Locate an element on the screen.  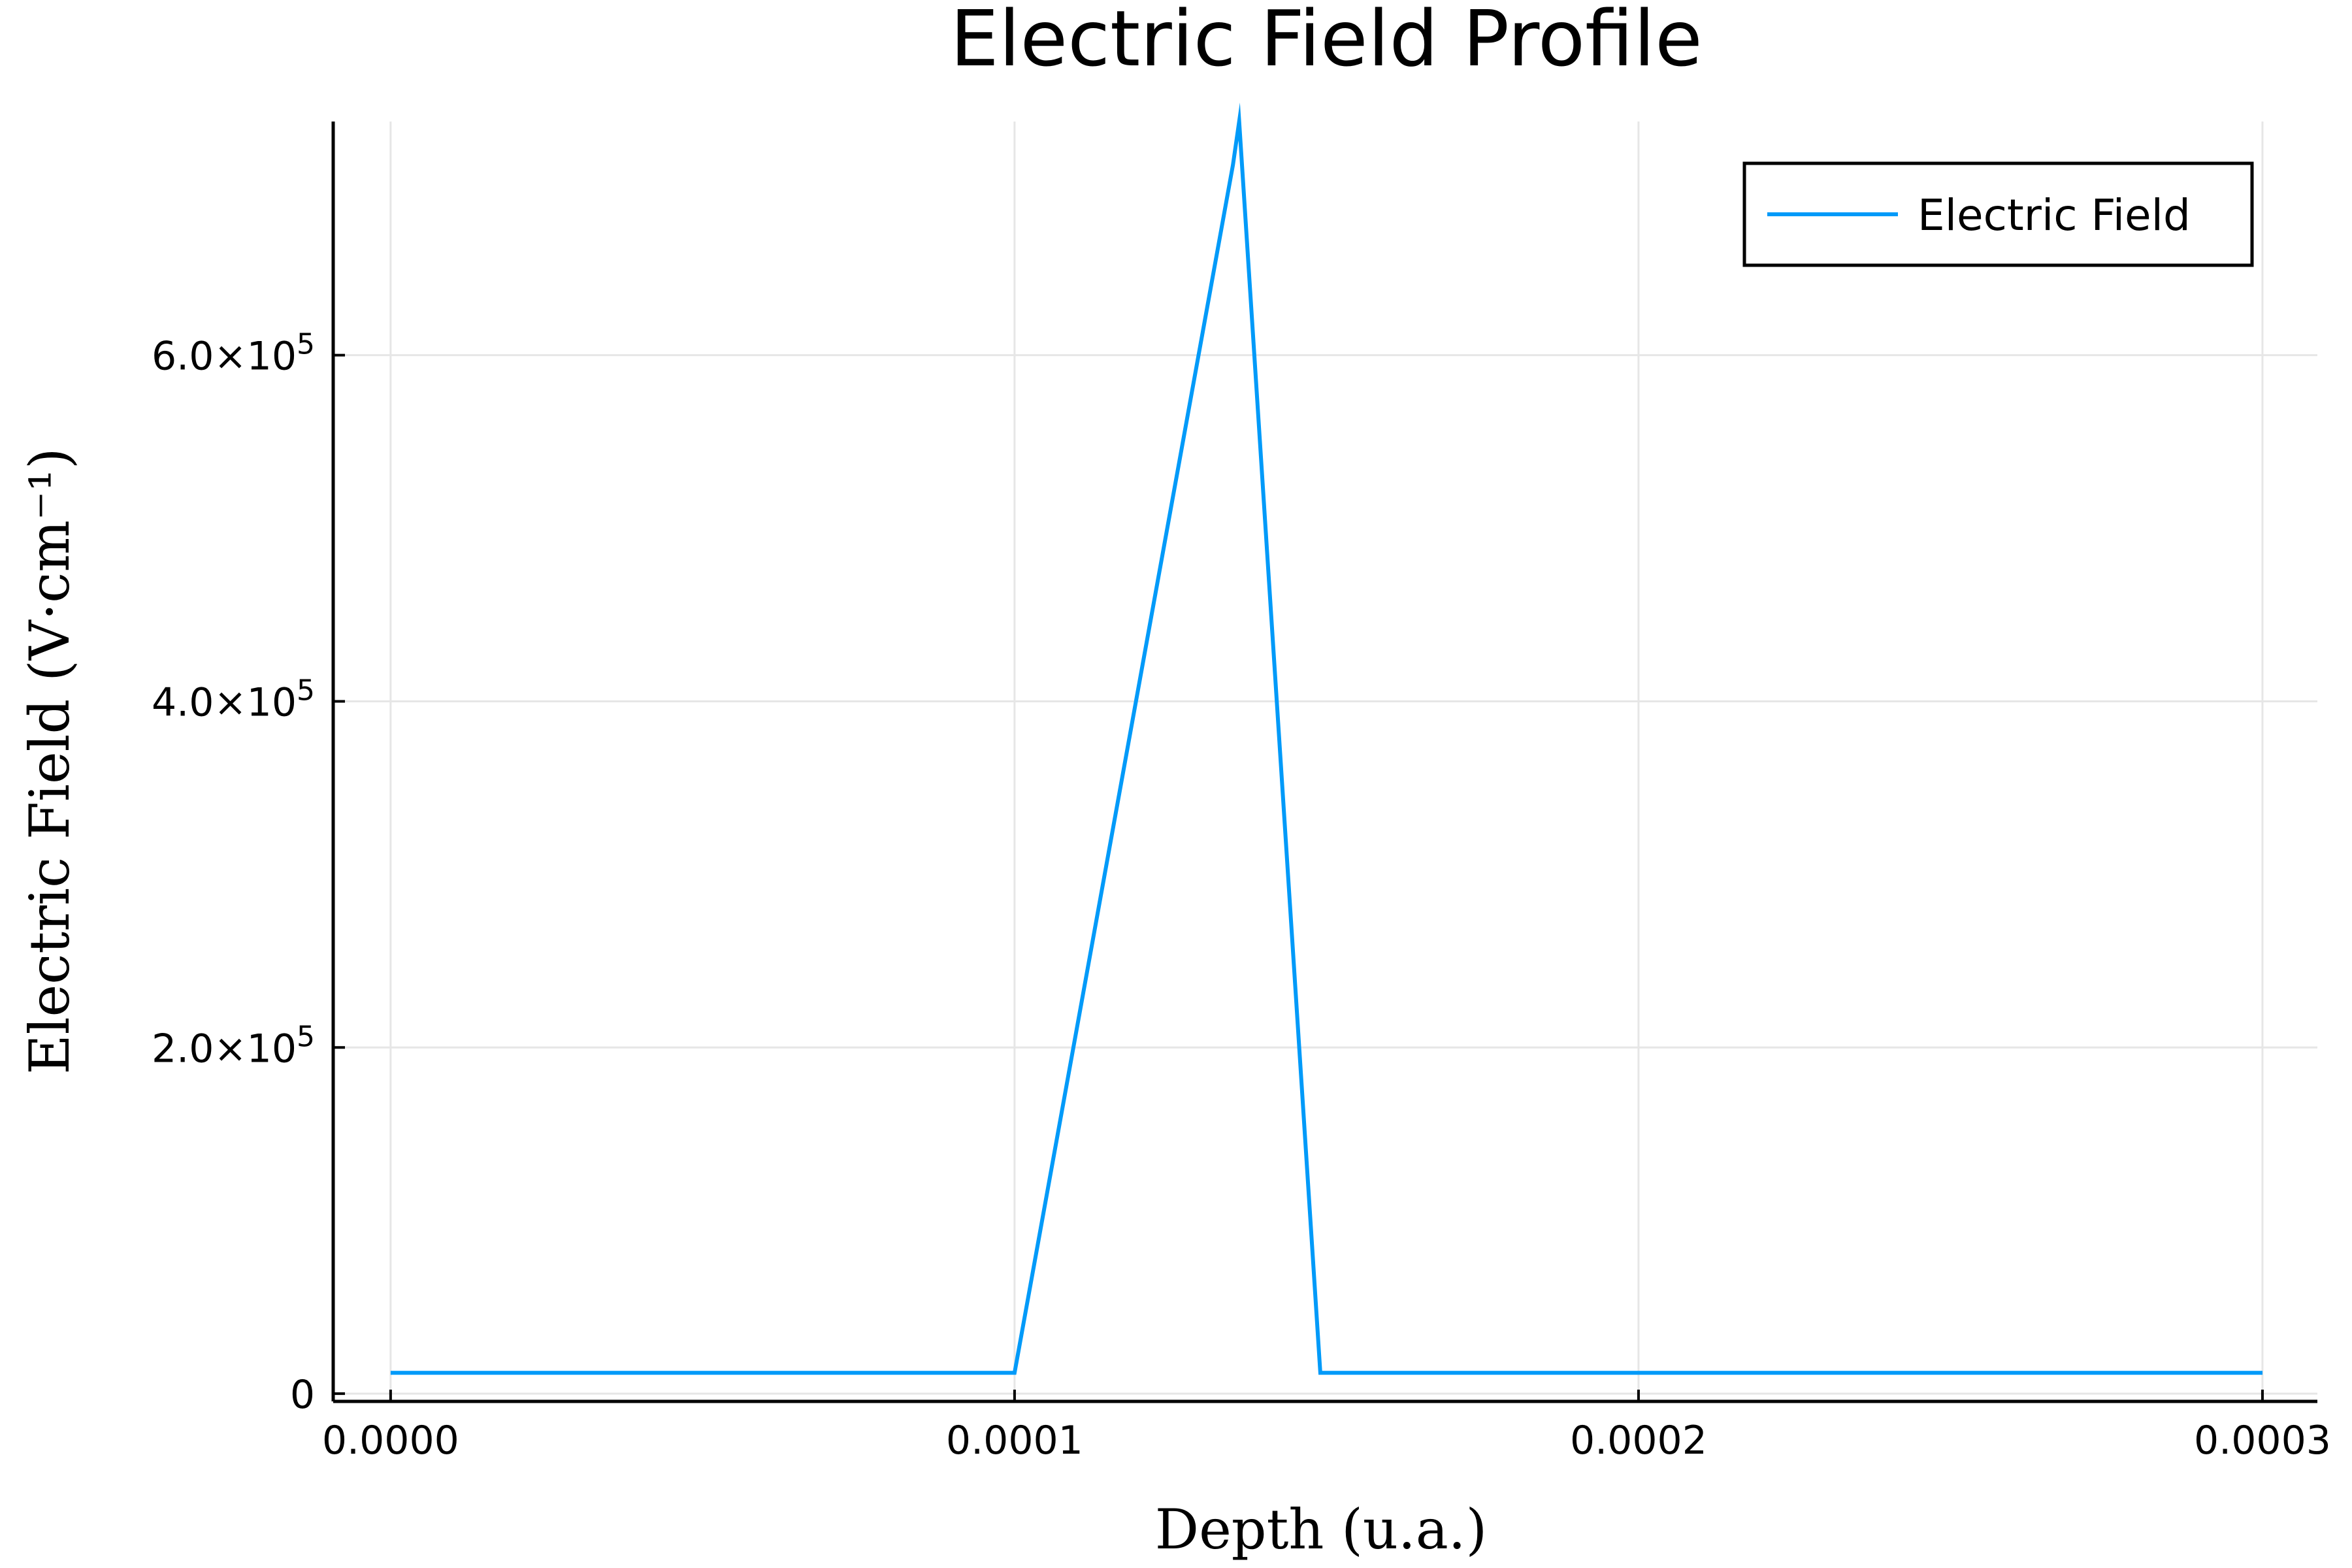
legend: Electric Field is located at coordinates (1998, 214).